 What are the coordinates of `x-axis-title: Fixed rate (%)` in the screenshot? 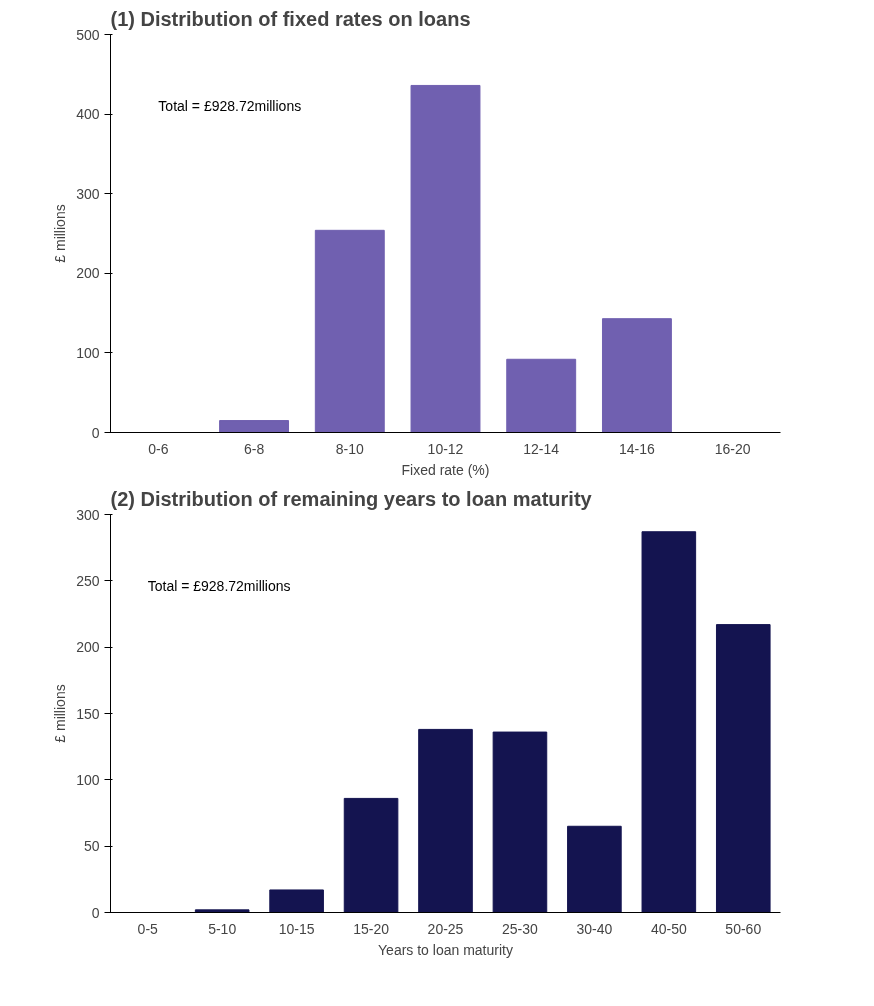 It's located at (445, 469).